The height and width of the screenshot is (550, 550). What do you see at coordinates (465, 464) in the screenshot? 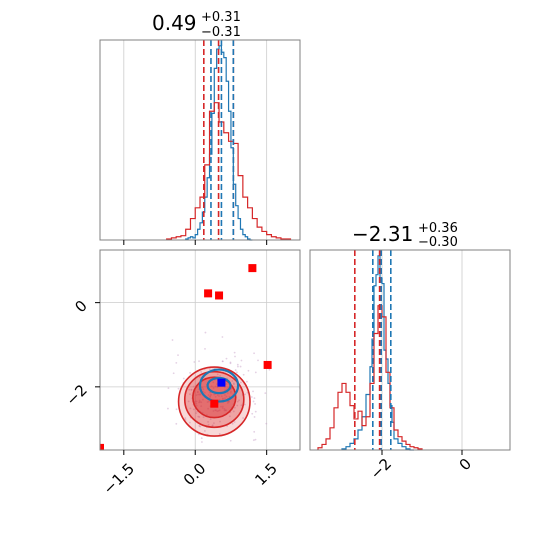
I see `x-tick-label: 0` at bounding box center [465, 464].